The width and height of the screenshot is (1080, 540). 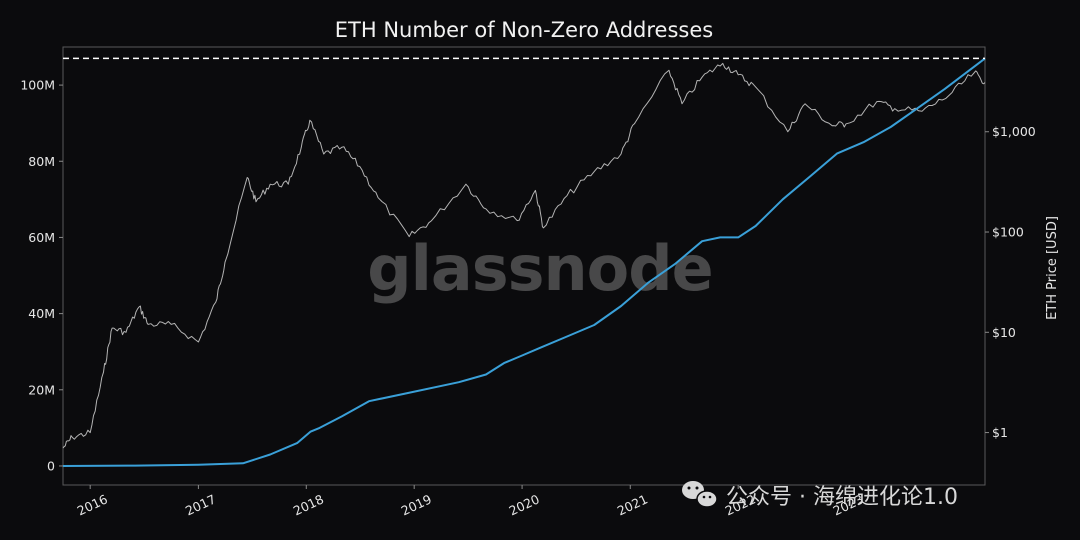 I want to click on wechat-caption: 公众号 · 海绵进化论1.0, so click(x=842, y=497).